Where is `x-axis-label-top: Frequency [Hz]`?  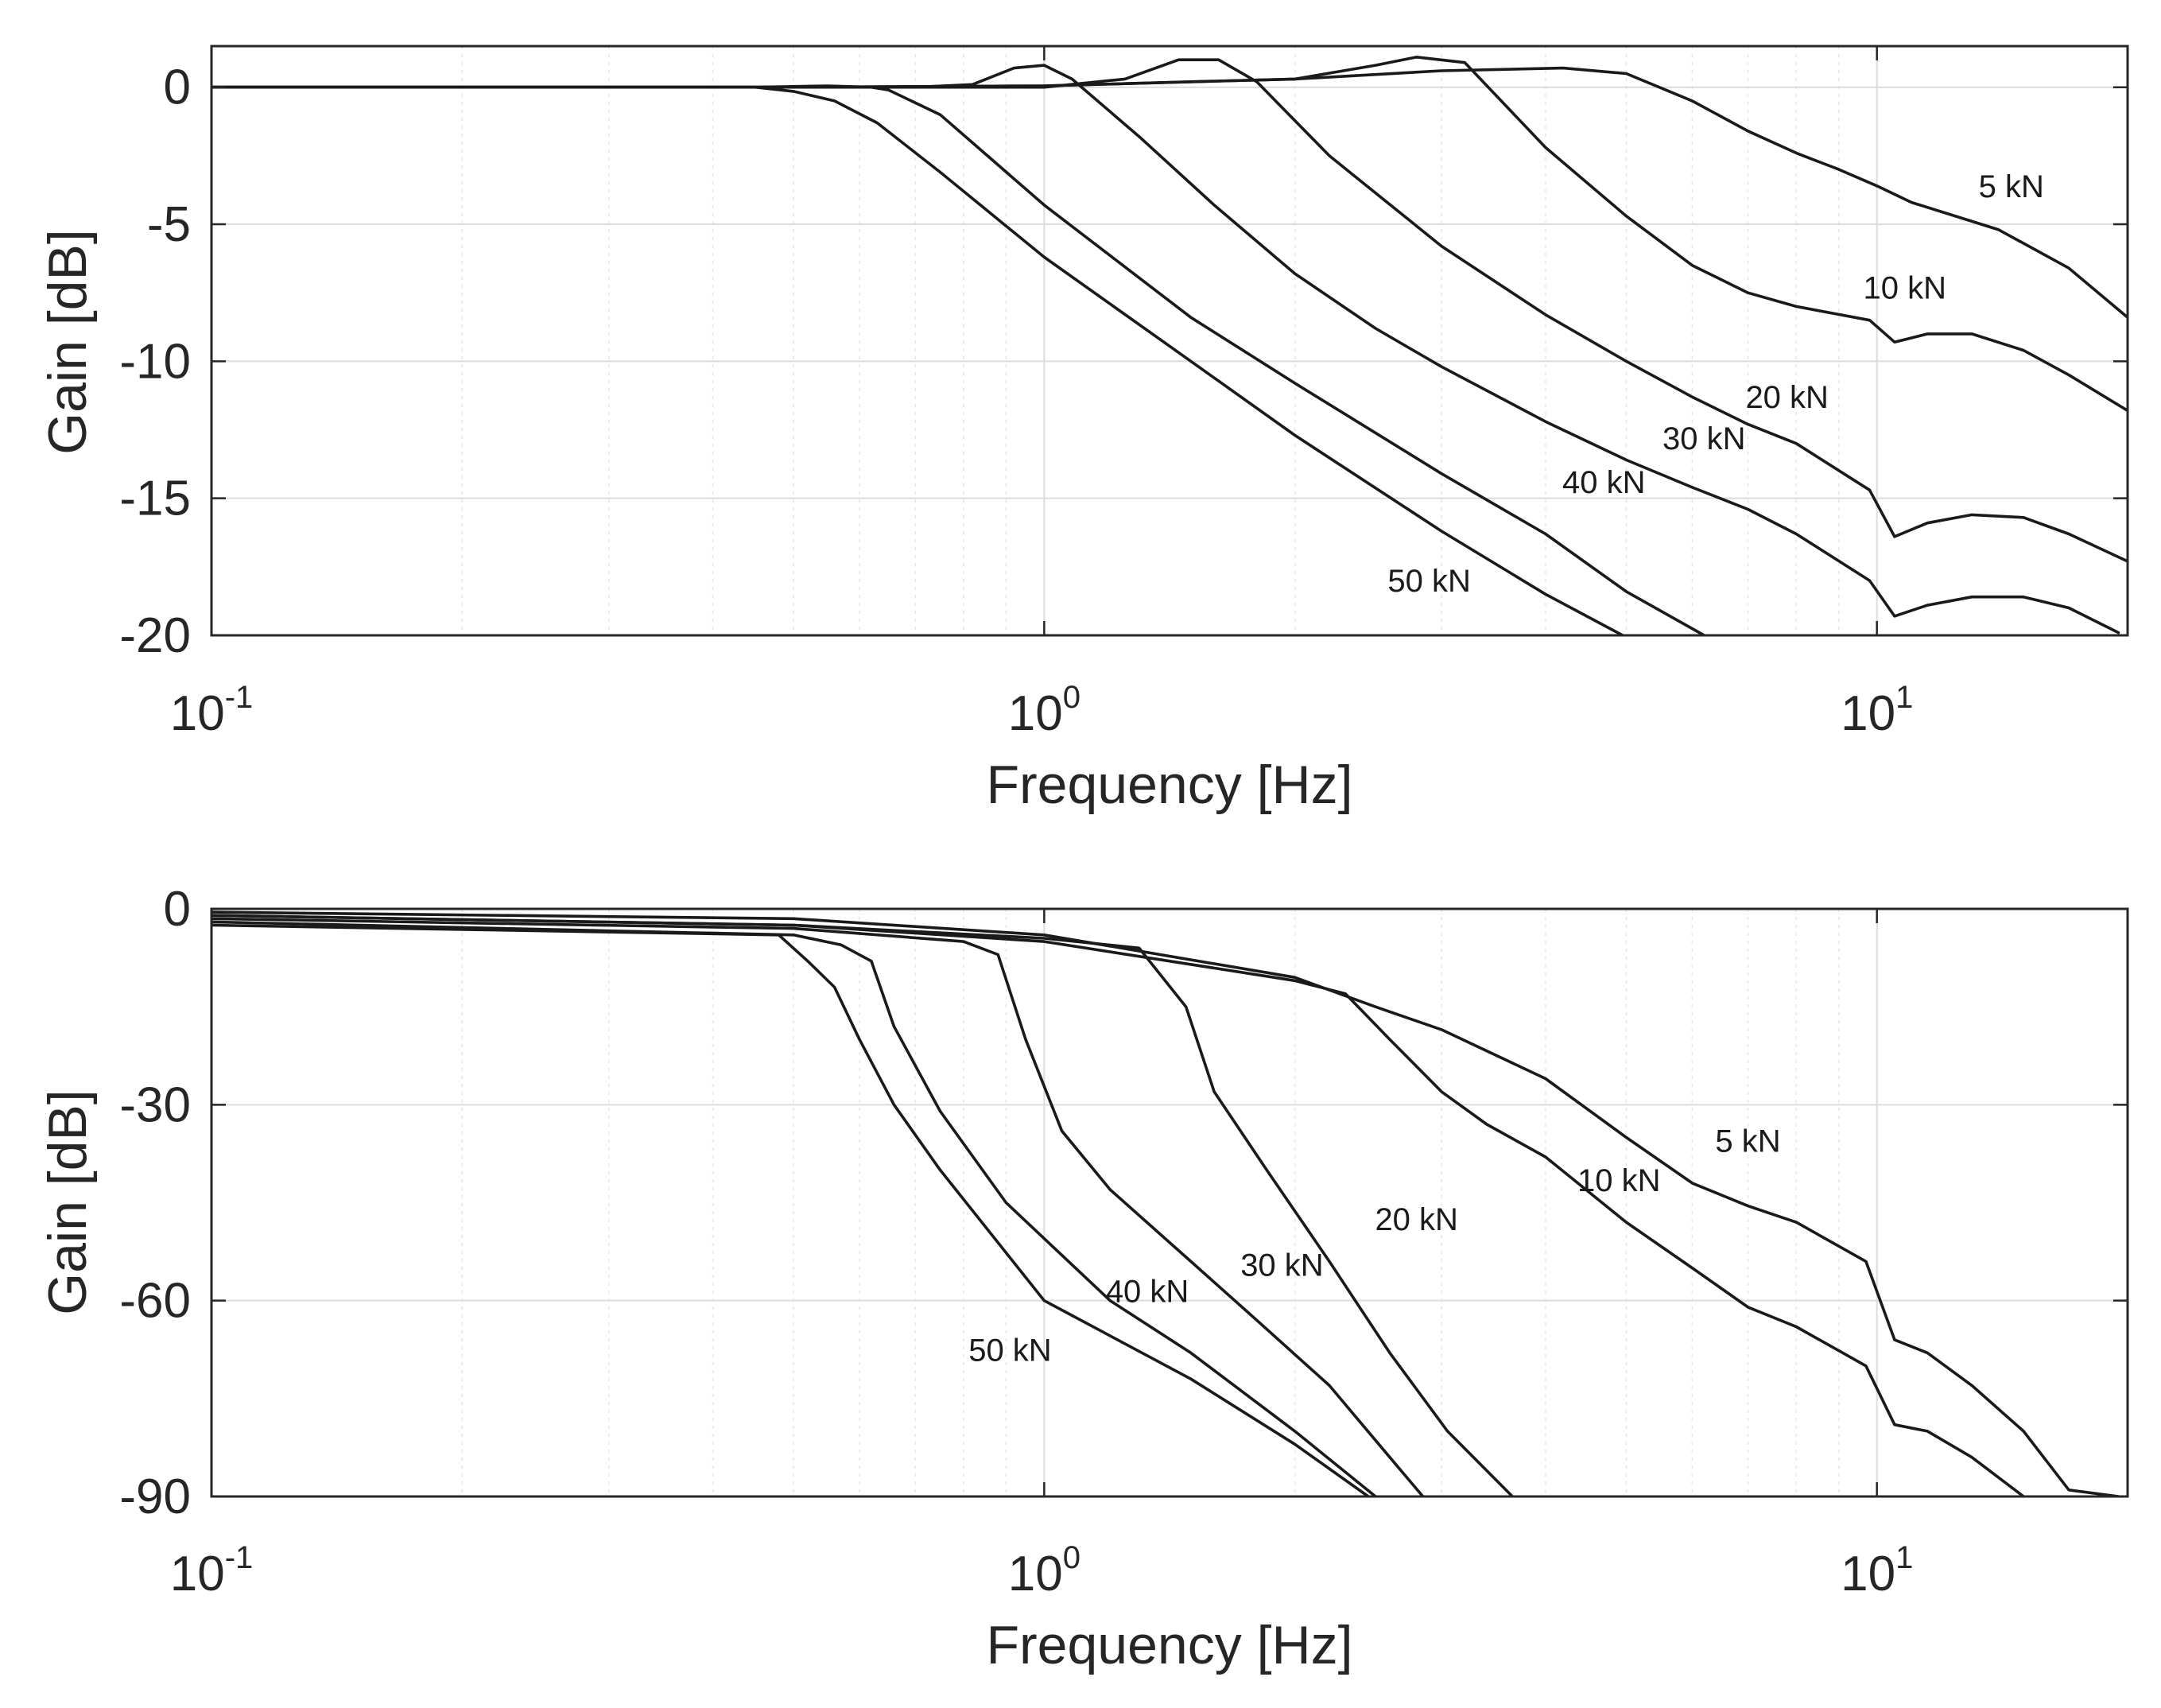 x-axis-label-top: Frequency [Hz] is located at coordinates (1169, 785).